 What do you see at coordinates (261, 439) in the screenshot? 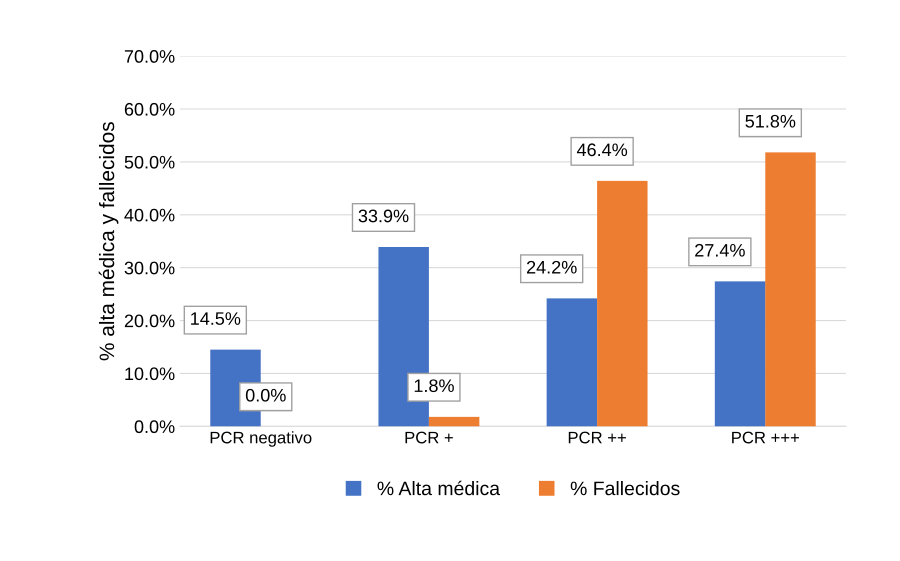
I see `x-tick-label: PCR negativo` at bounding box center [261, 439].